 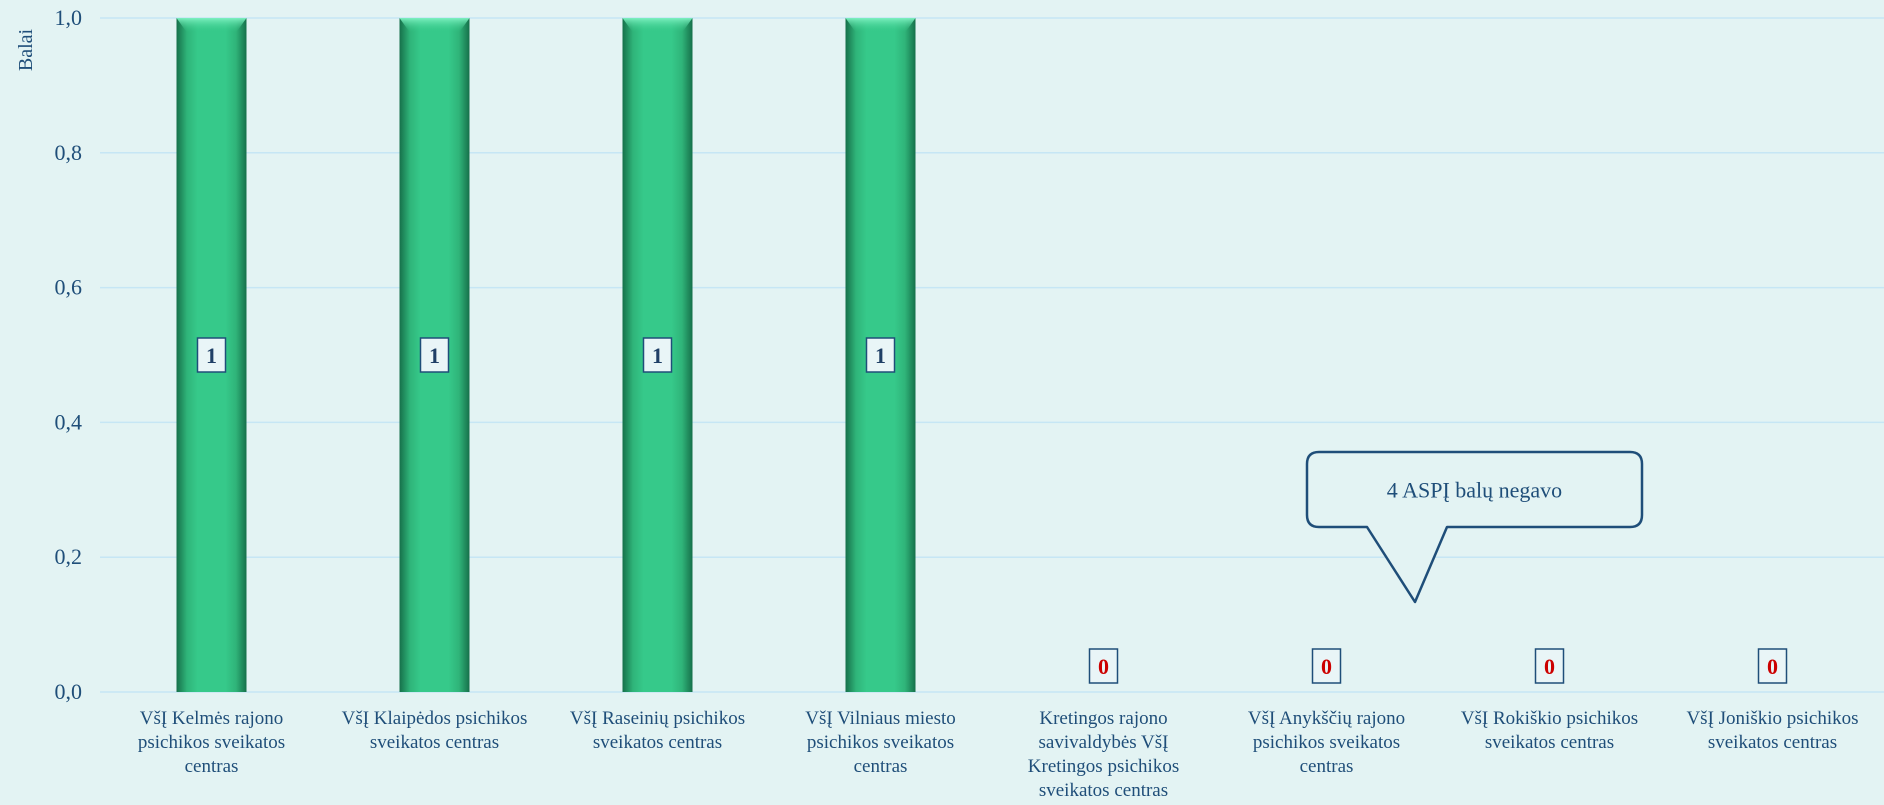 What do you see at coordinates (1103, 718) in the screenshot?
I see `category-label-line: Kretingos rajono` at bounding box center [1103, 718].